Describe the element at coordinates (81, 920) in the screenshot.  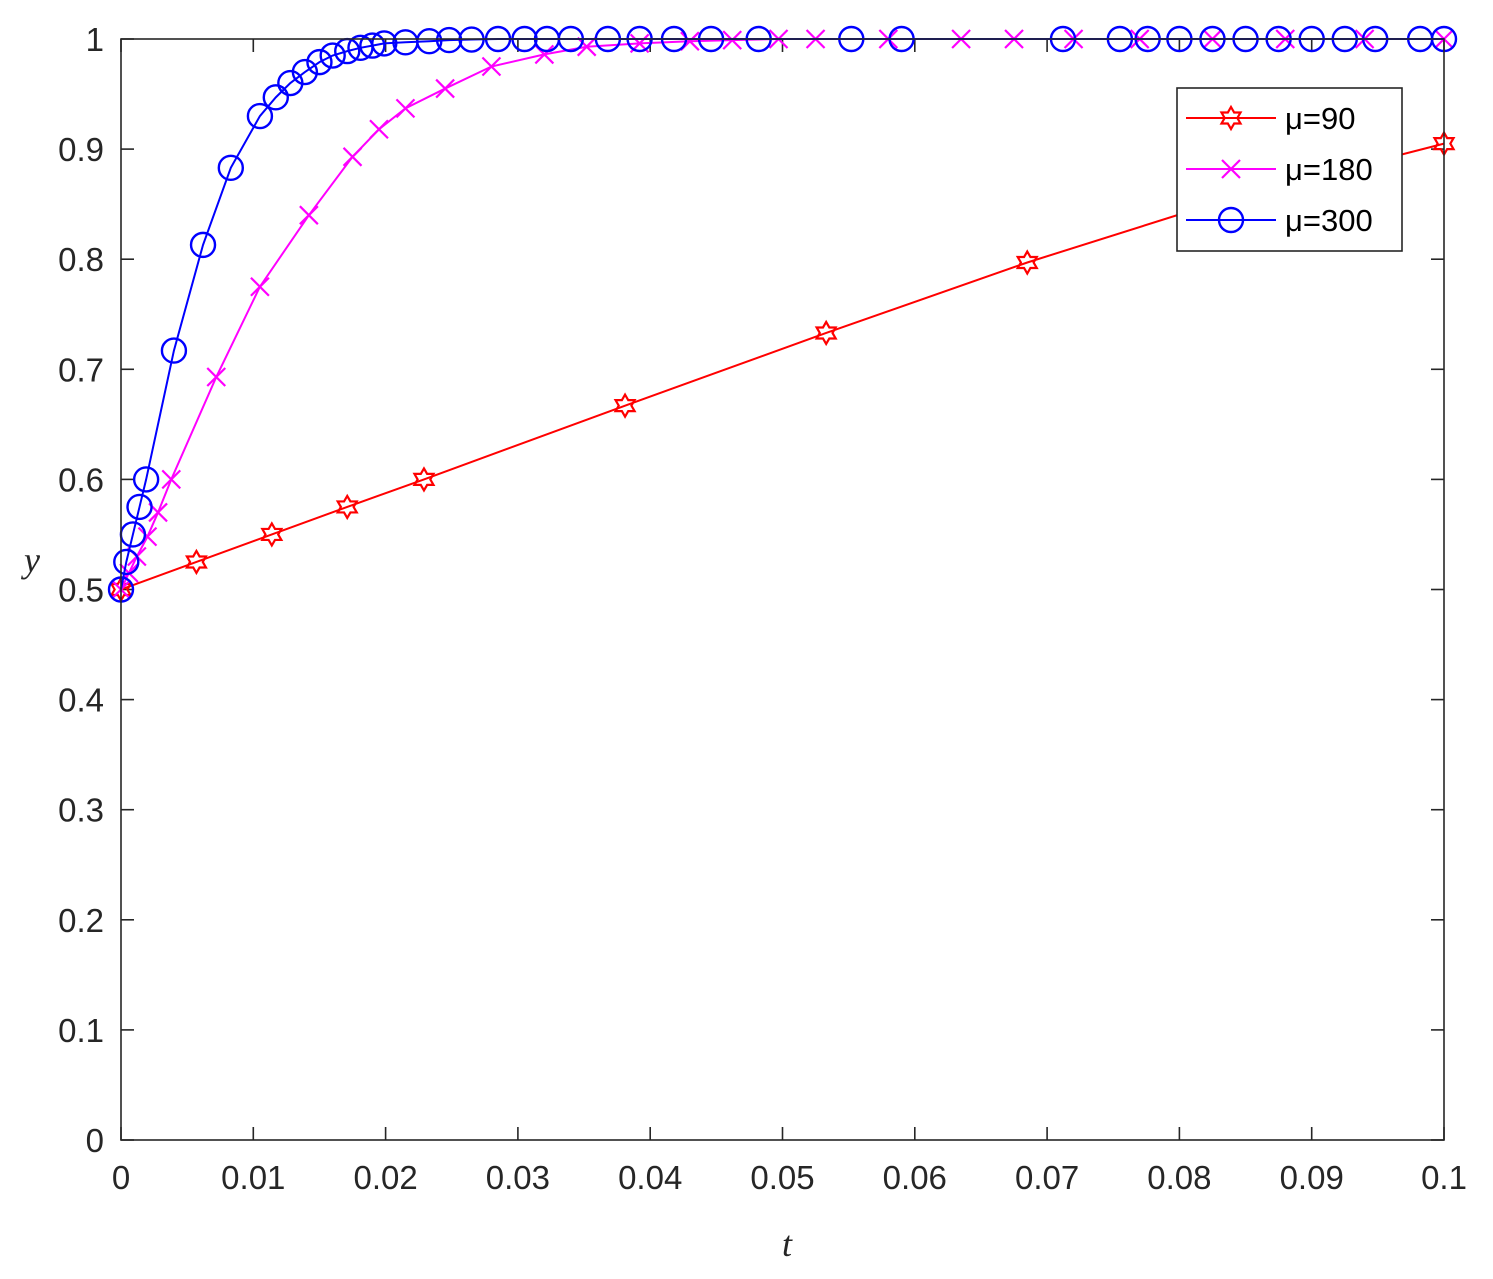
I see `y-tick-label: 0.2` at that location.